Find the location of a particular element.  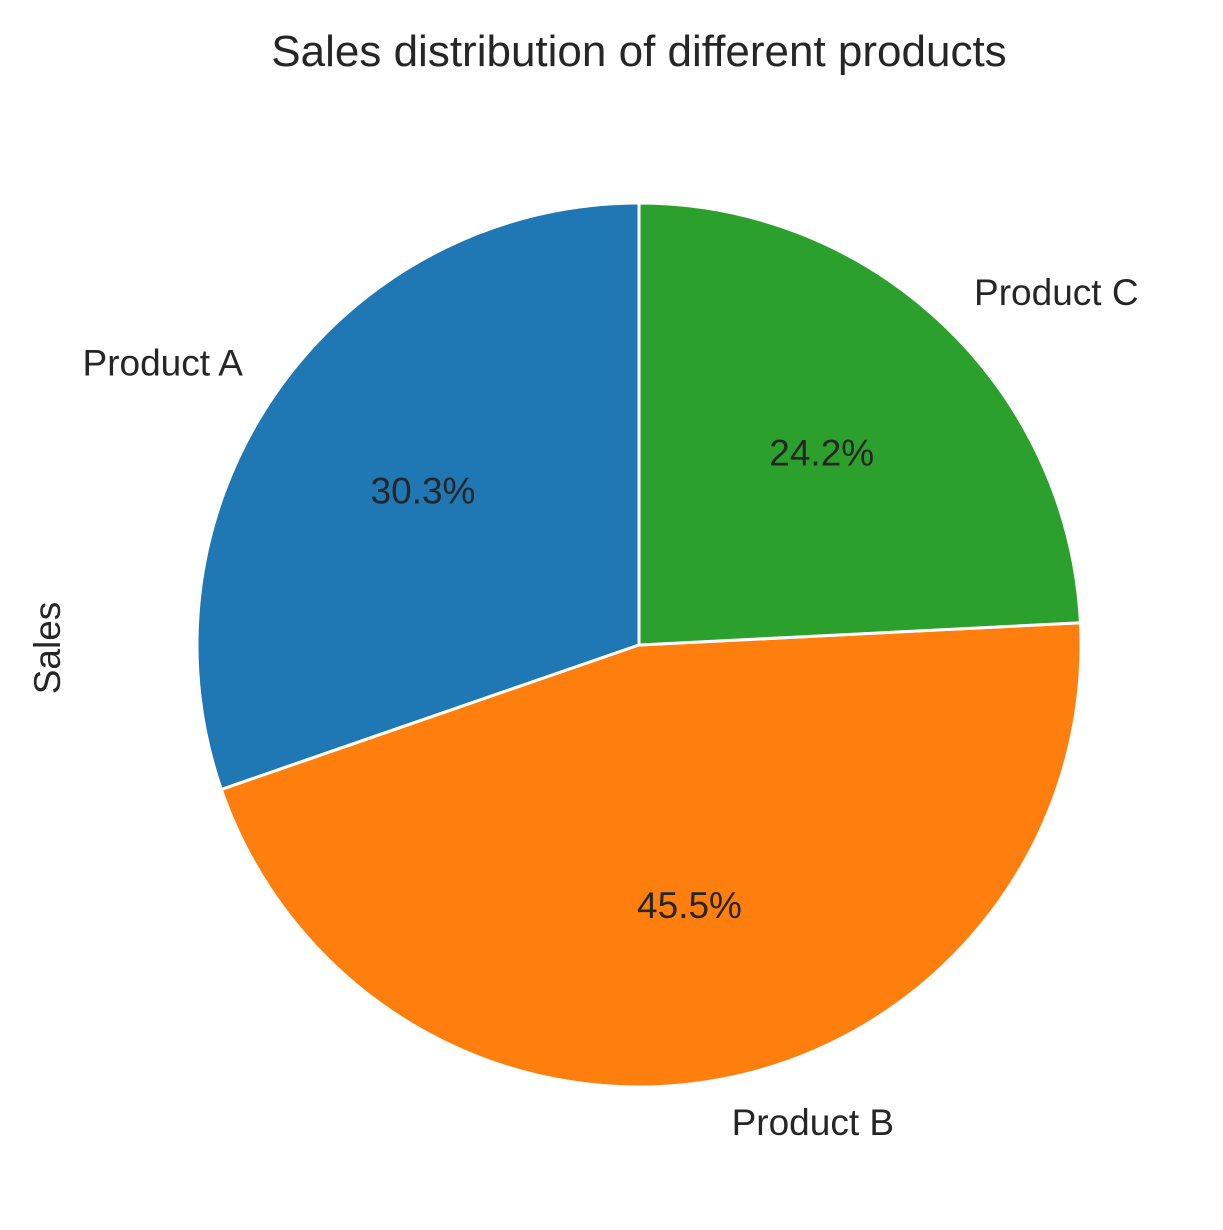

slice-percent-label: 45.5% is located at coordinates (689, 905).